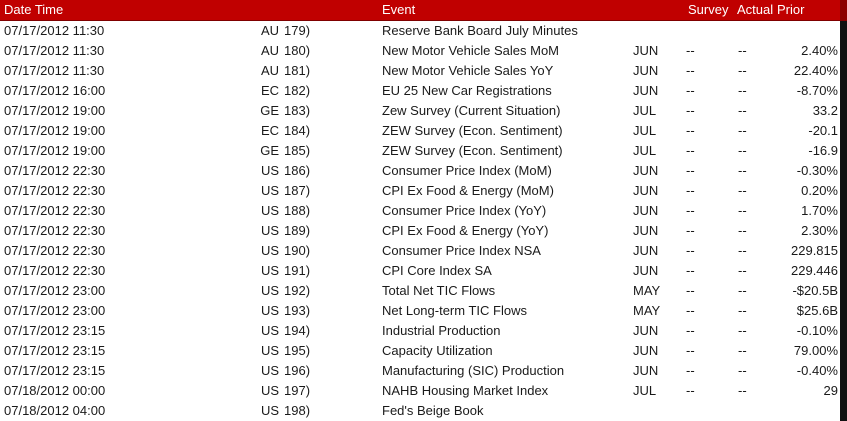 The image size is (847, 421). Describe the element at coordinates (297, 310) in the screenshot. I see `cell-index: 193)` at that location.